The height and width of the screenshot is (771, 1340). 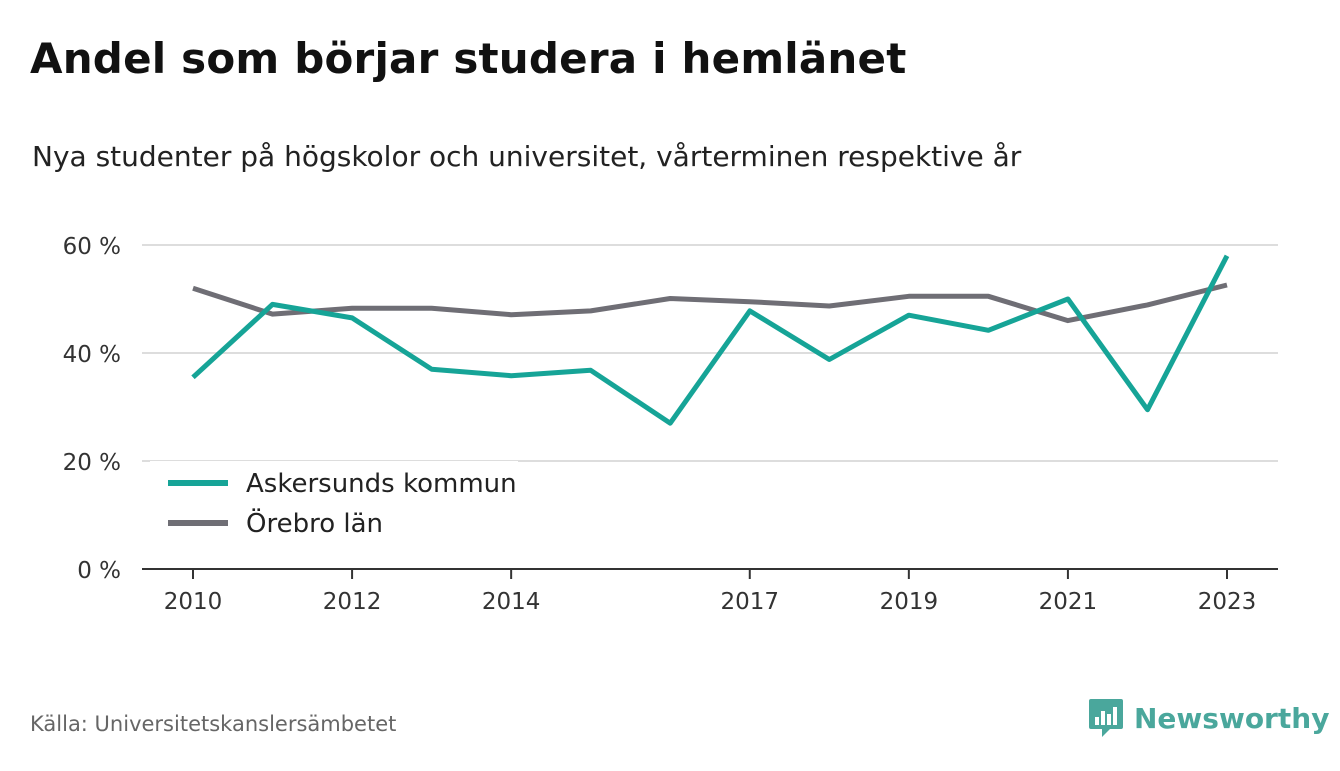 What do you see at coordinates (1232, 718) in the screenshot?
I see `brand-name: Newsworthy` at bounding box center [1232, 718].